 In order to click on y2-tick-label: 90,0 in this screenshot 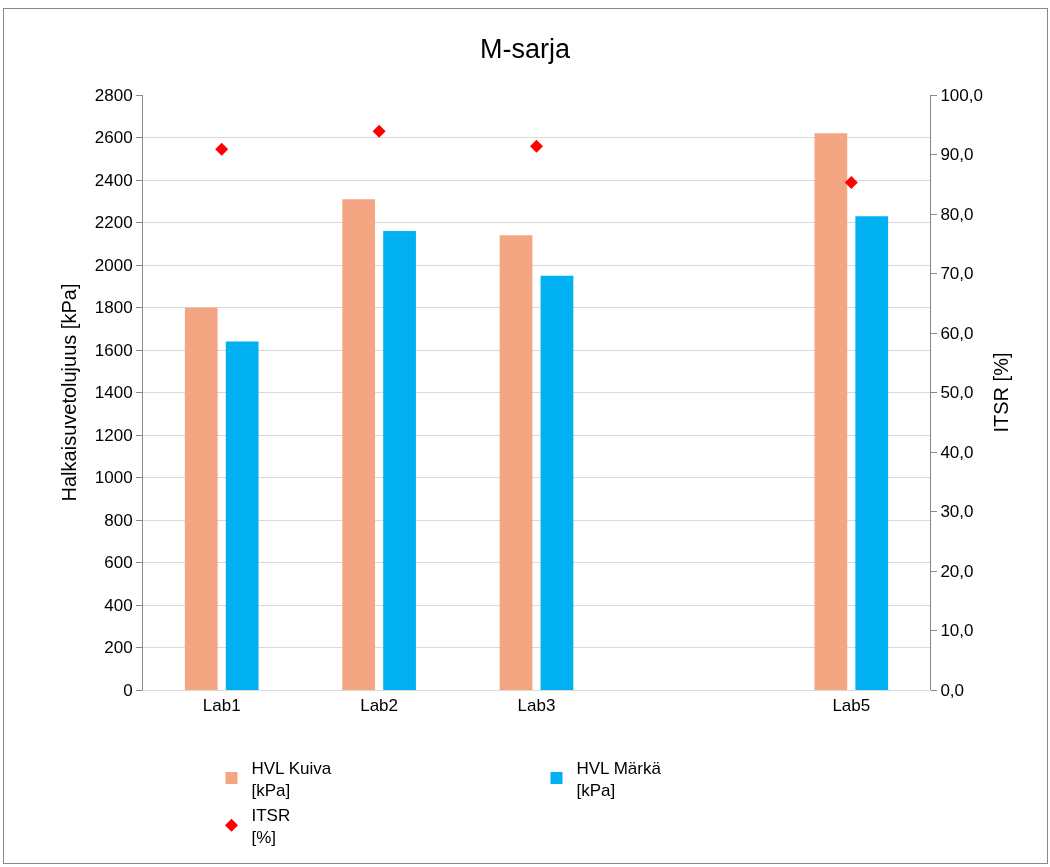, I will do `click(957, 155)`.